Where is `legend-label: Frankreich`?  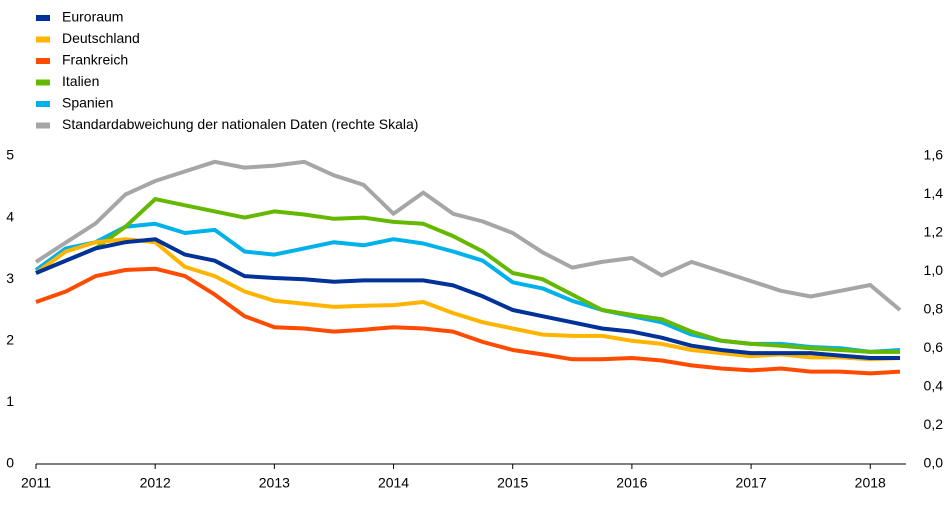
legend-label: Frankreich is located at coordinates (95, 60).